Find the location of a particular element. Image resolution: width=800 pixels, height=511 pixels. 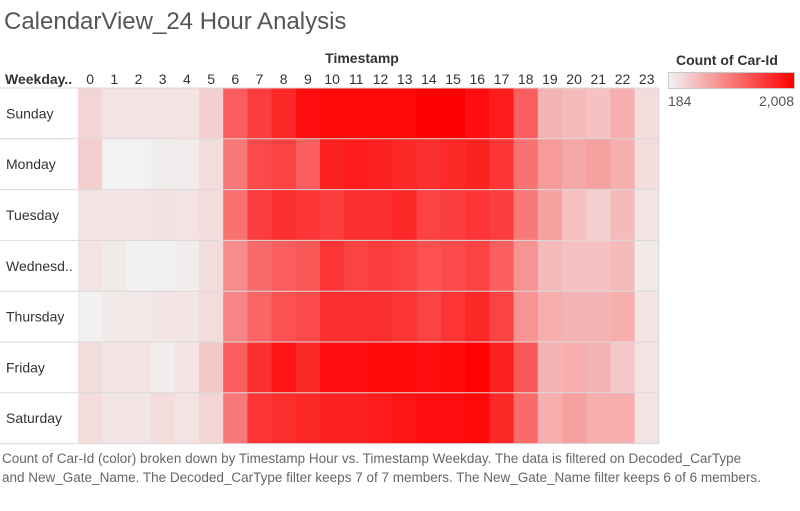

x-tick-label: 21 is located at coordinates (599, 79).